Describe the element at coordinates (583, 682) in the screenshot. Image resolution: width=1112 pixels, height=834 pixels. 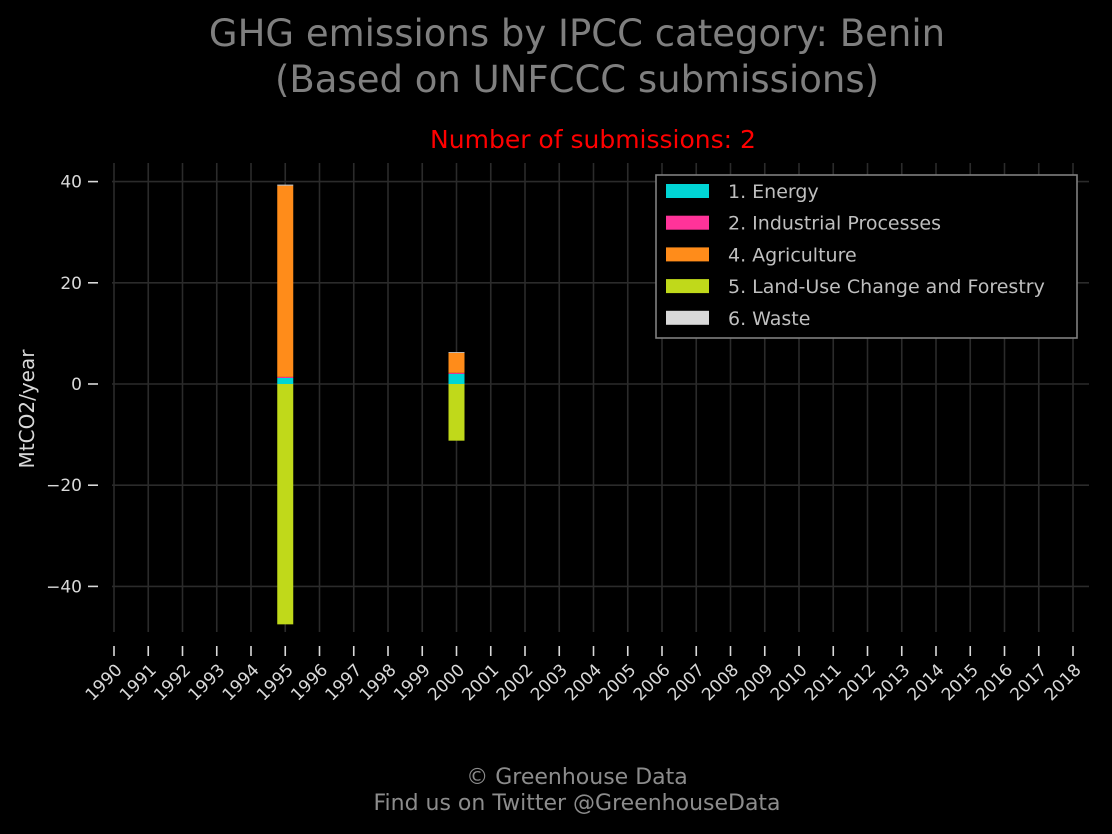
I see `x-tick-label: 2004` at that location.